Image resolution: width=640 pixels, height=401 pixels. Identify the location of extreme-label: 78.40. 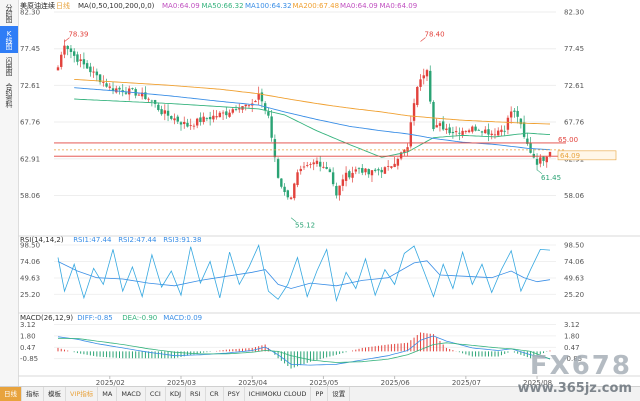
(435, 35).